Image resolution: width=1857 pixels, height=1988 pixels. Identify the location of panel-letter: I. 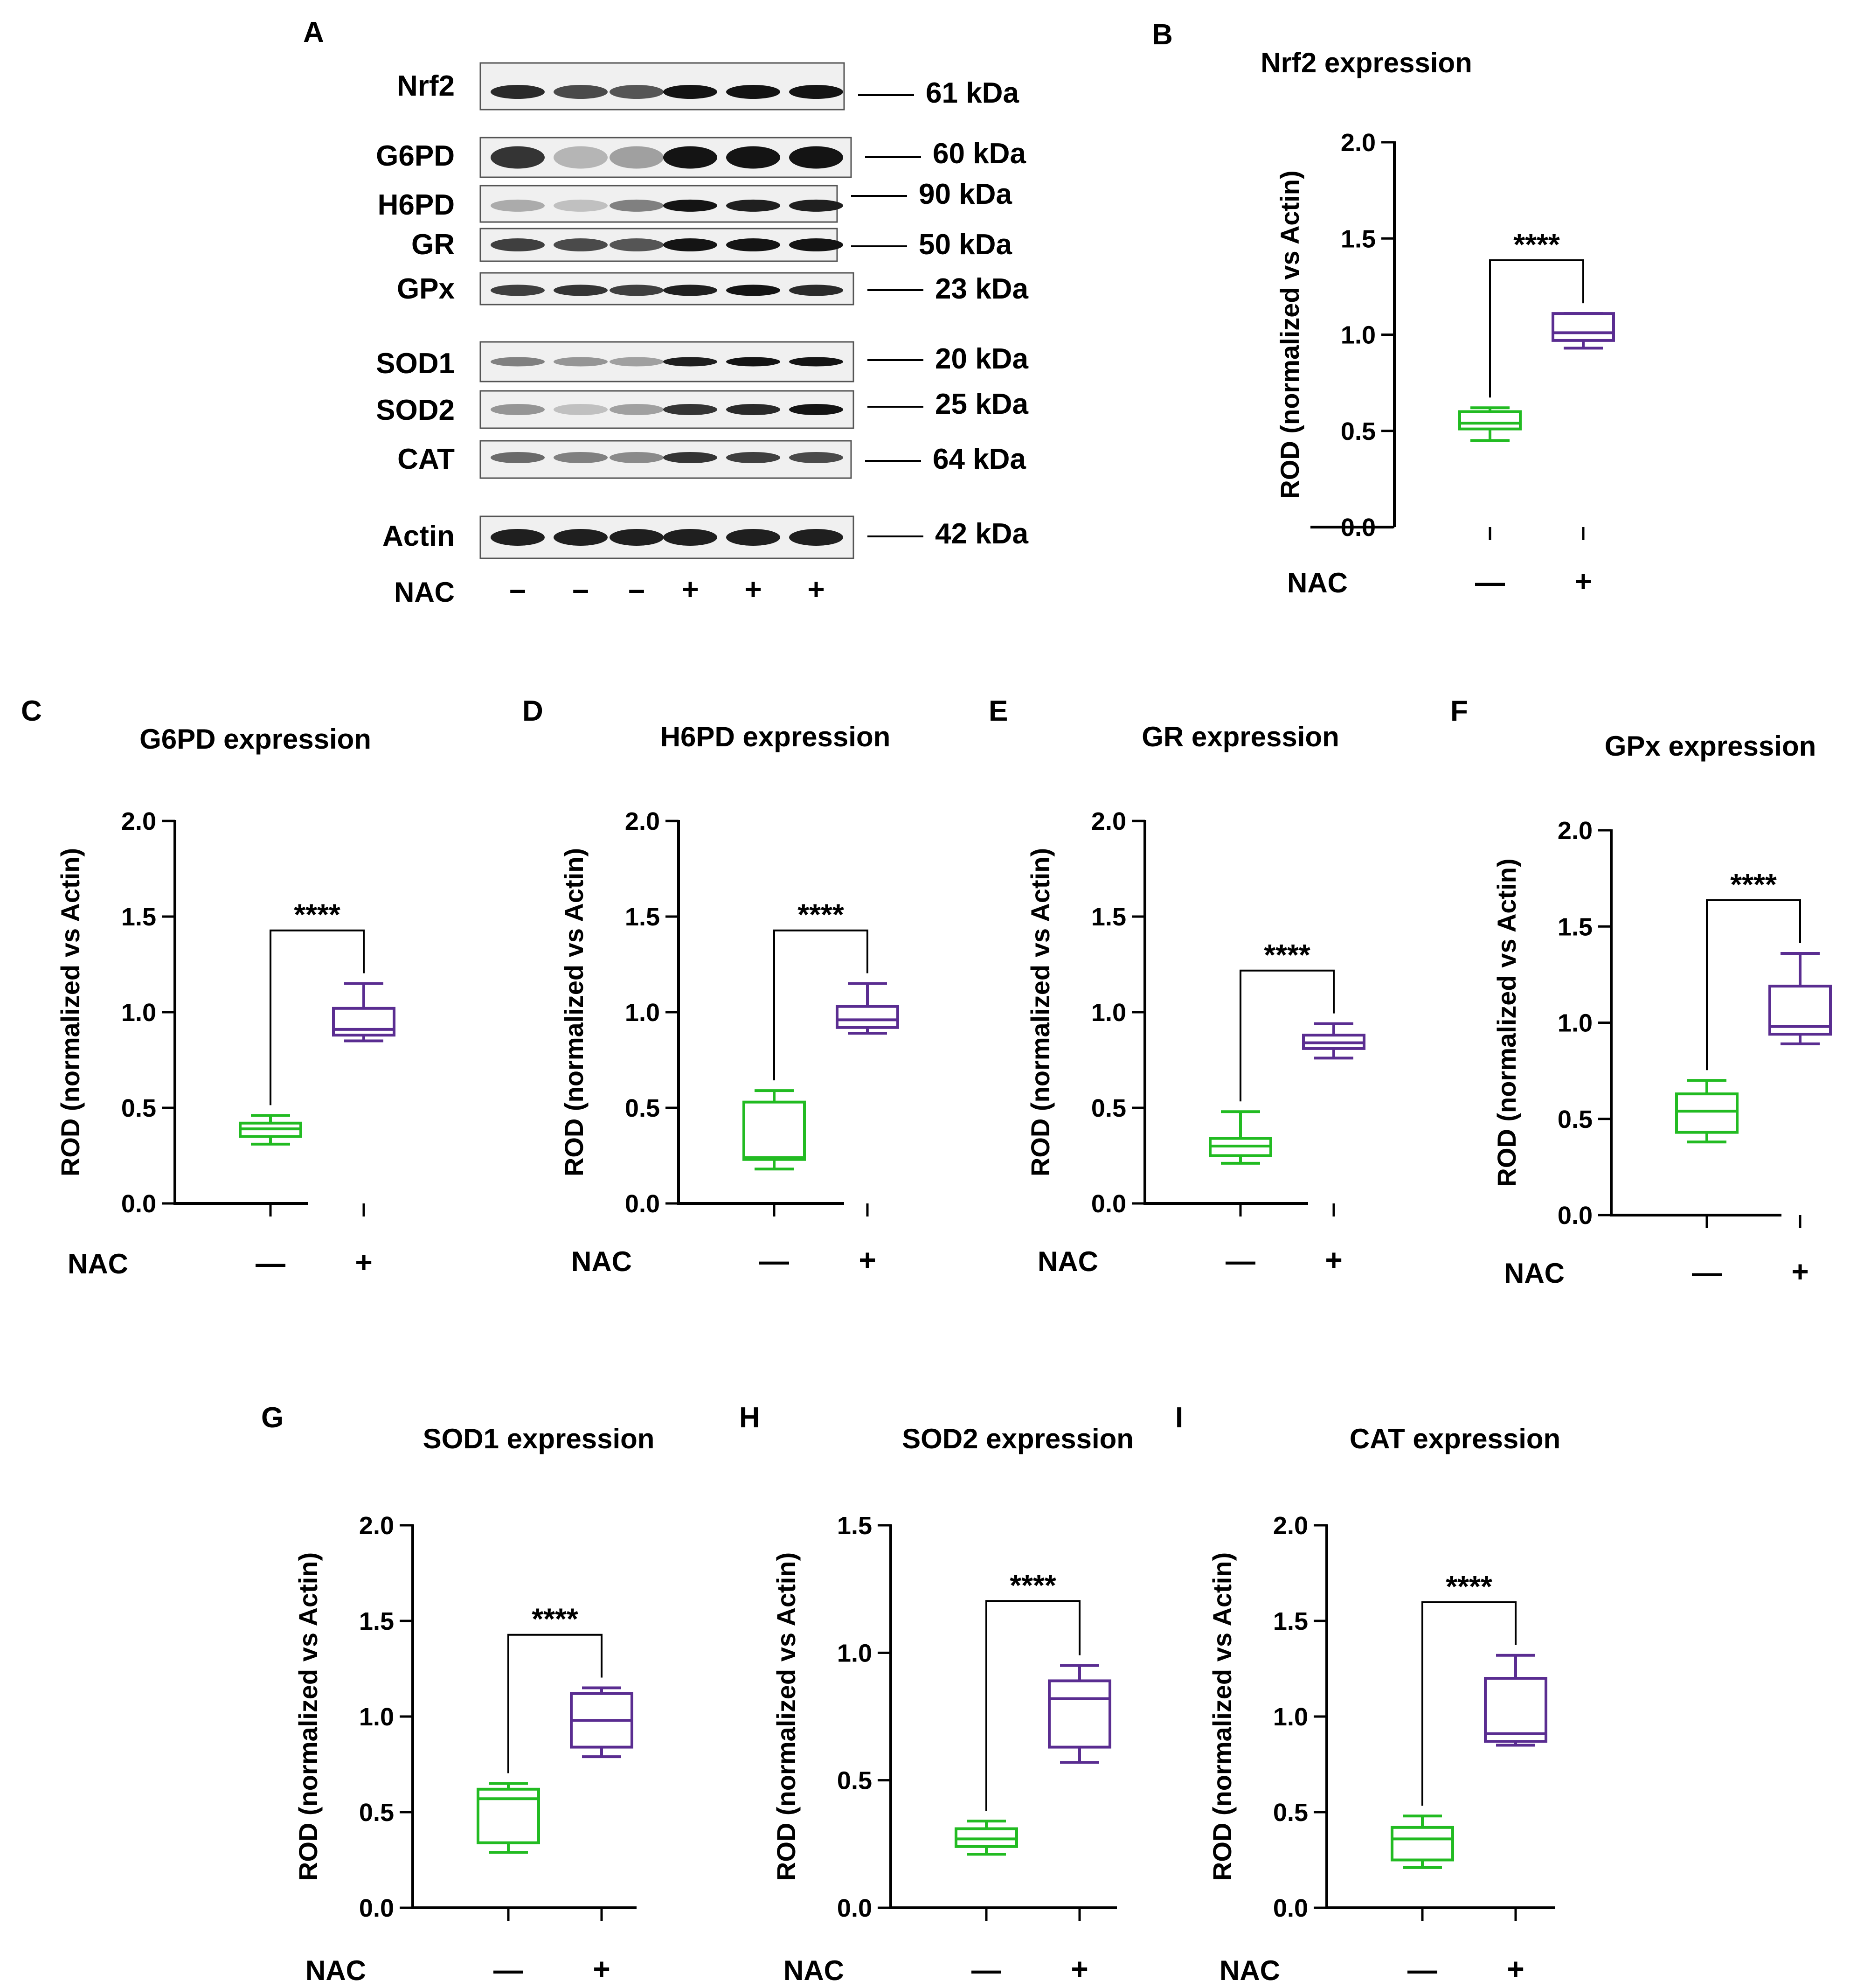
(1179, 1418).